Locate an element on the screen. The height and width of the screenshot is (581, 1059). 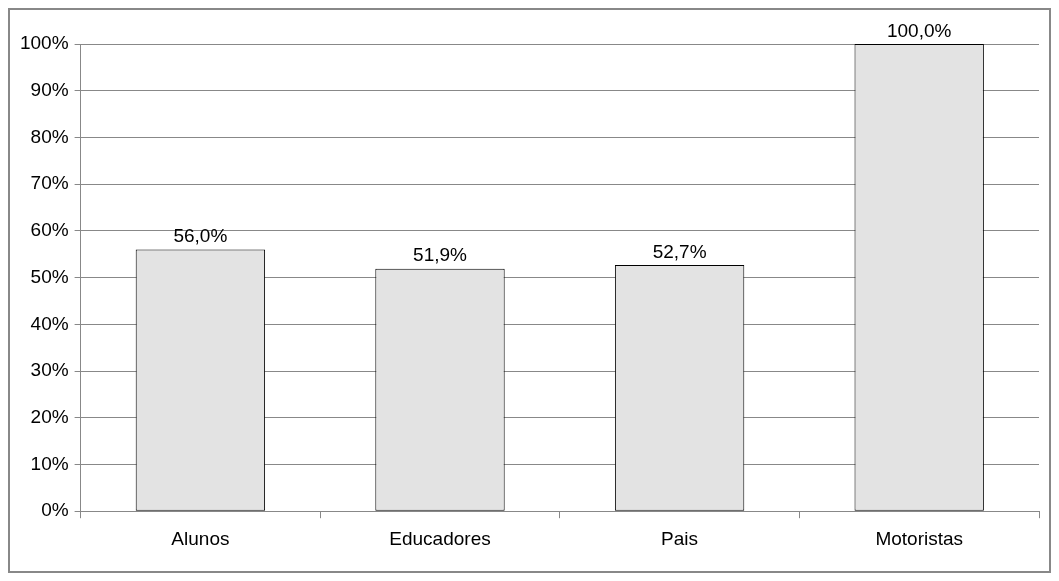
y-tick-label: 20% is located at coordinates (49, 416).